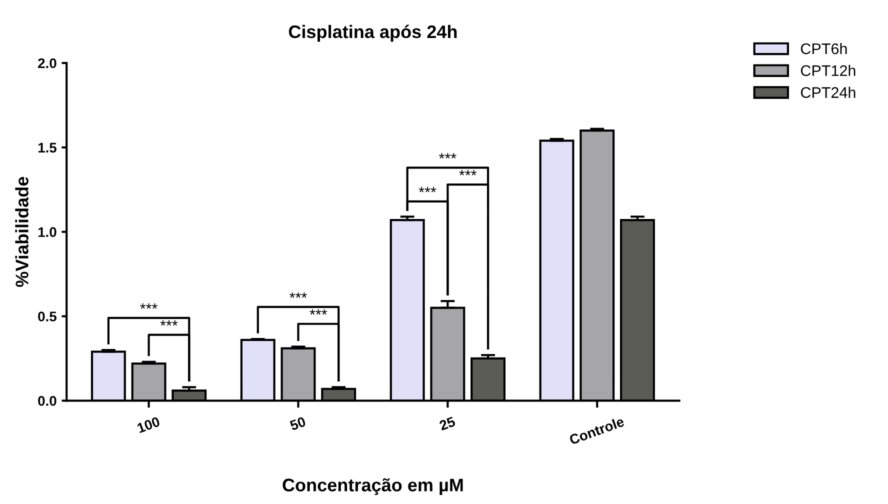 The width and height of the screenshot is (888, 504). I want to click on legend-label: CPT24h, so click(828, 92).